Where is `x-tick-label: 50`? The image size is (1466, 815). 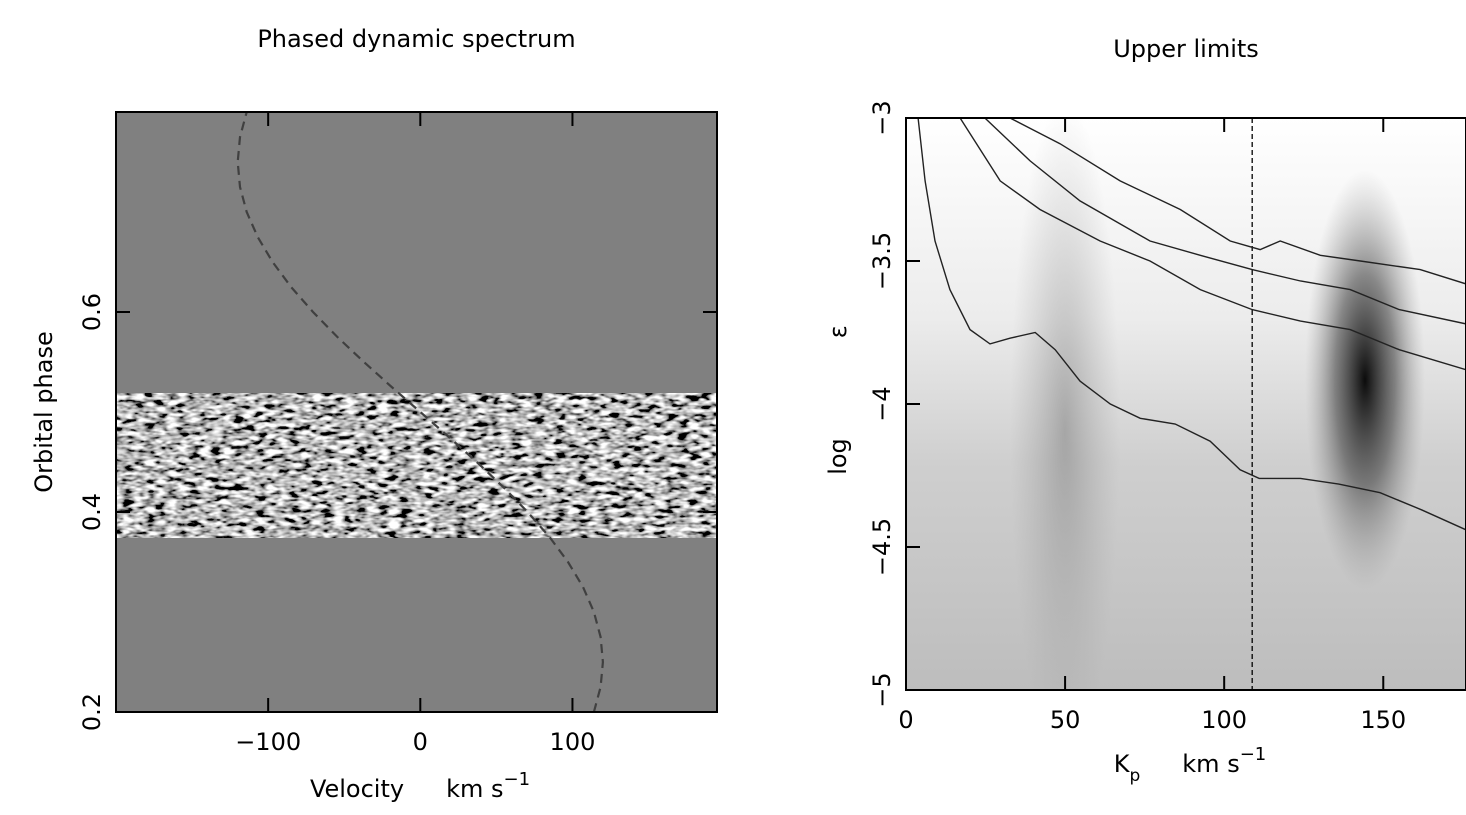
x-tick-label: 50 is located at coordinates (1065, 720).